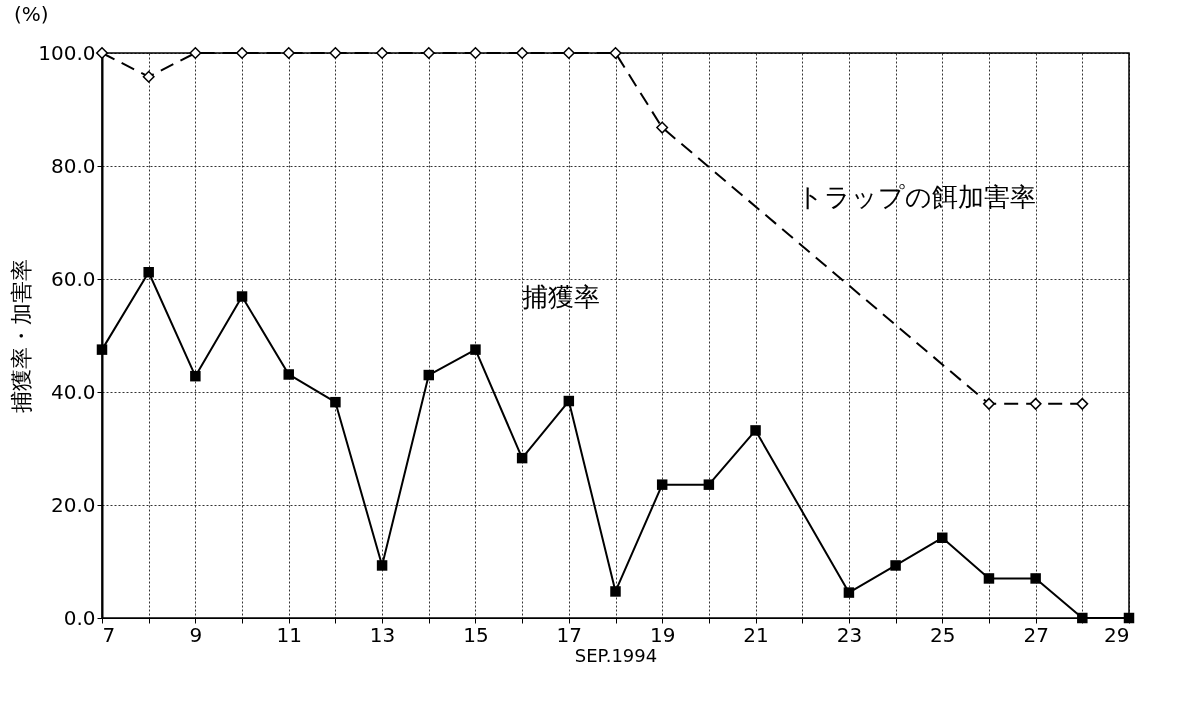 The height and width of the screenshot is (715, 1180). I want to click on x-tick-label: 27, so click(1036, 634).